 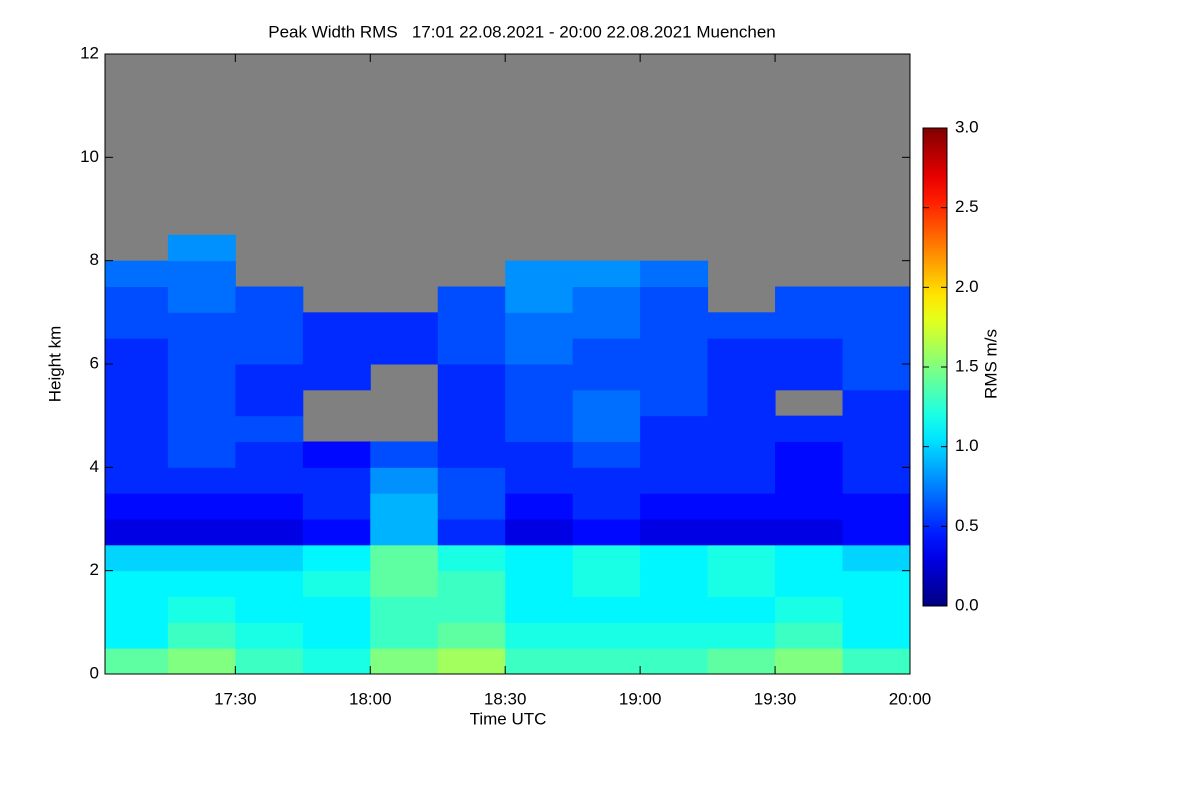 What do you see at coordinates (94, 362) in the screenshot?
I see `y-tick-label: 6` at bounding box center [94, 362].